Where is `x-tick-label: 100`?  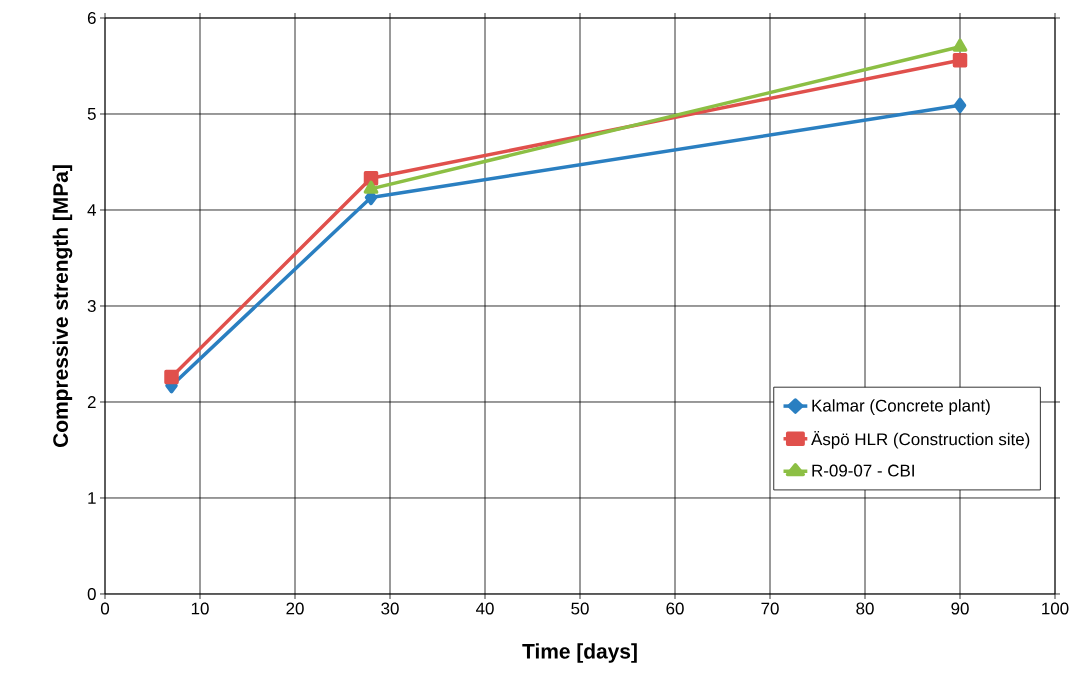 x-tick-label: 100 is located at coordinates (1055, 608).